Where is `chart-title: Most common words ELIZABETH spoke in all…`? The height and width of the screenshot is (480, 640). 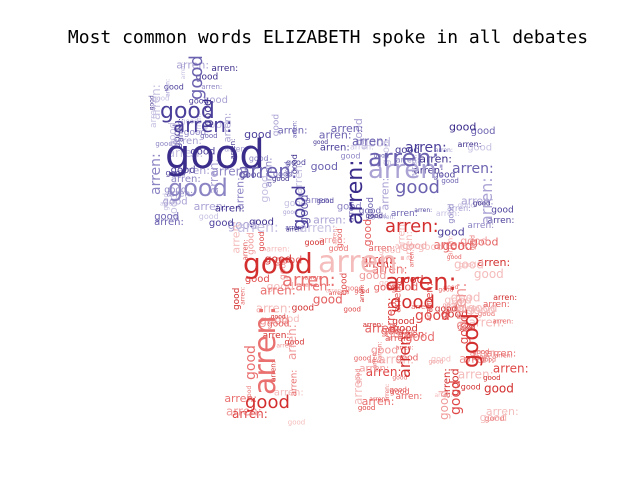
chart-title: Most common words ELIZABETH spoke in all… is located at coordinates (328, 37).